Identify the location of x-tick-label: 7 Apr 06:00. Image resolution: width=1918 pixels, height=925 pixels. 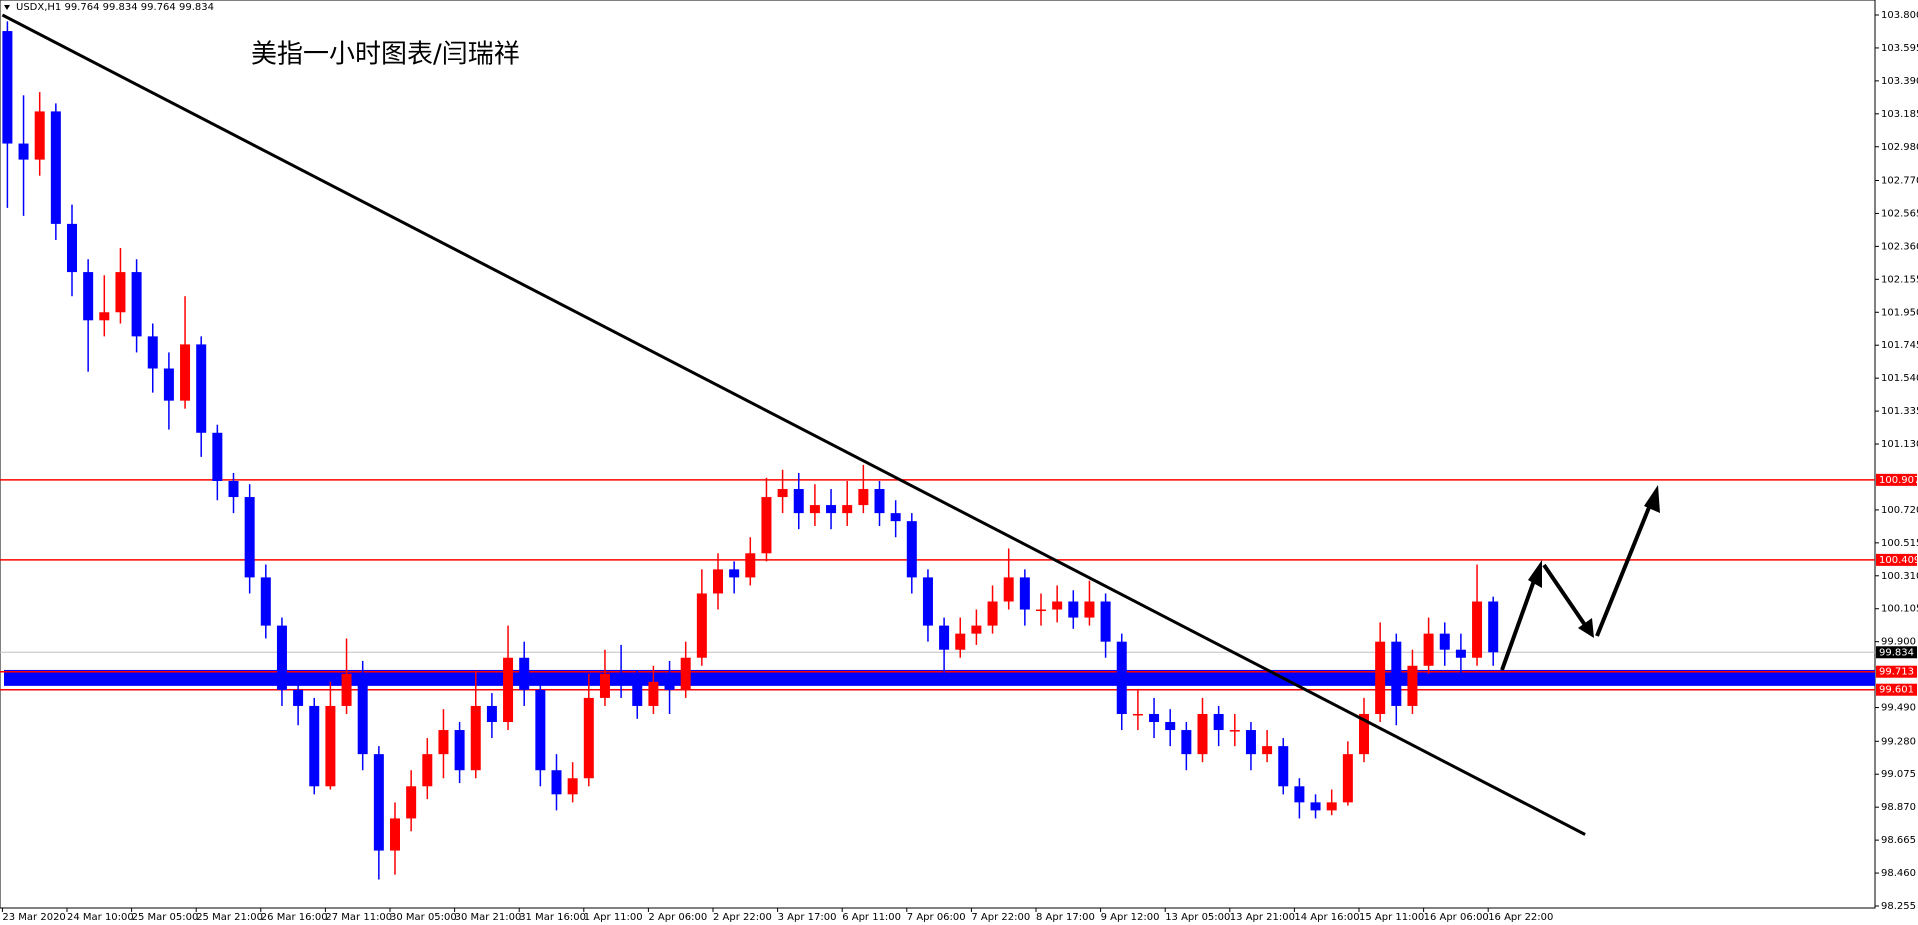
(936, 917).